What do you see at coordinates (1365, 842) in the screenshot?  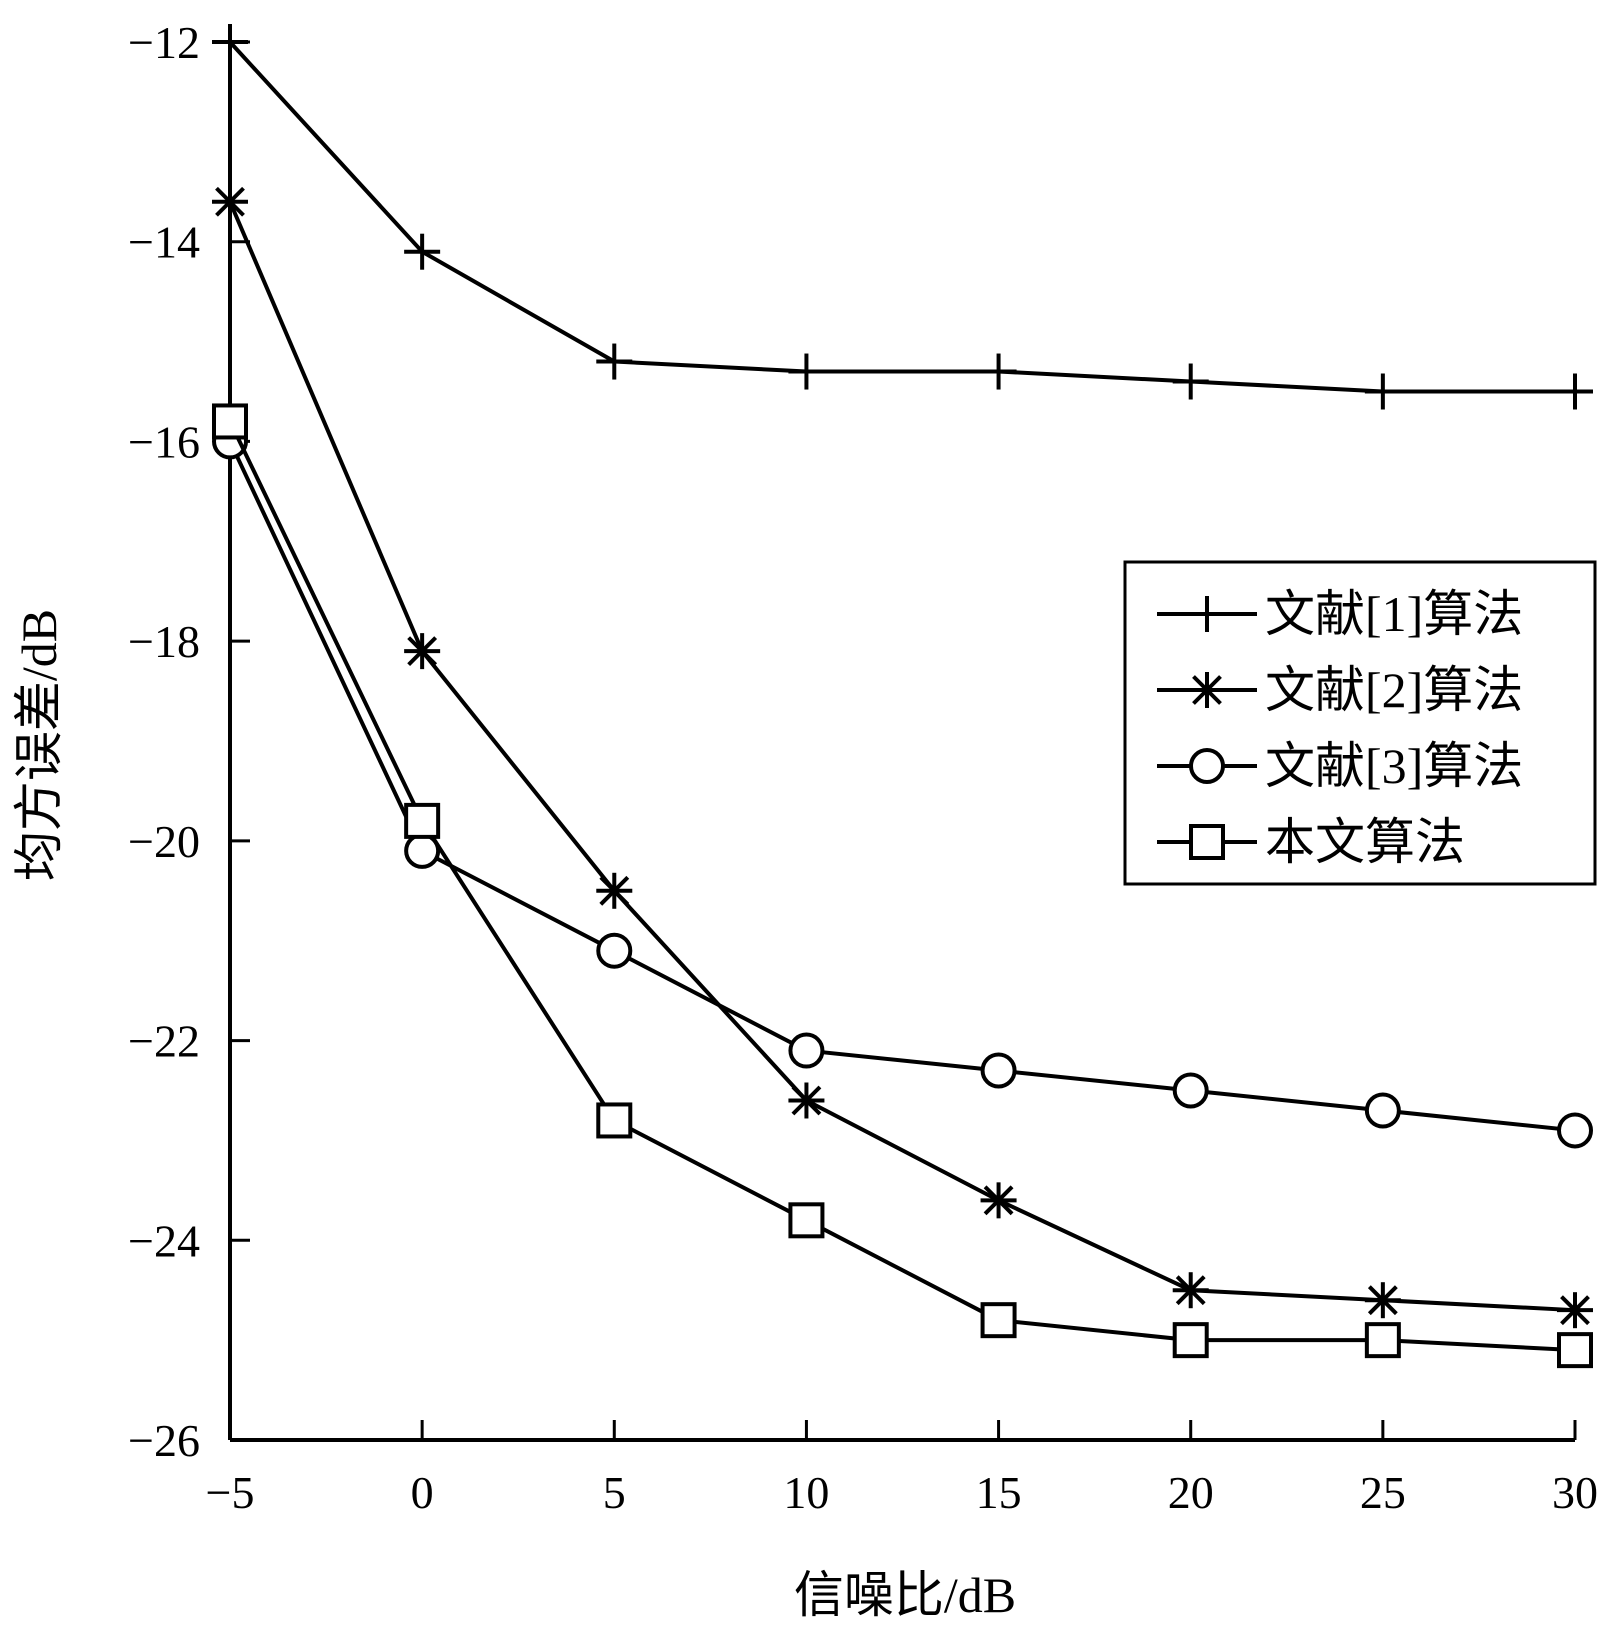 I see `legend-label: 本文算法` at bounding box center [1365, 842].